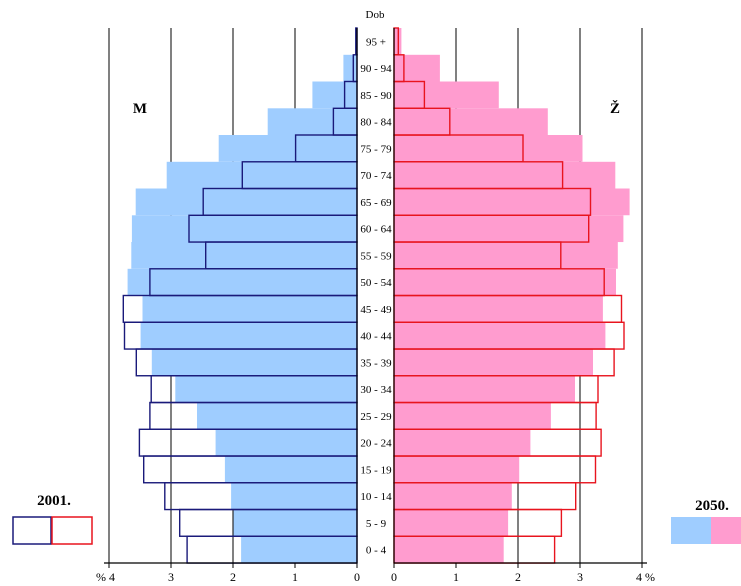 The image size is (741, 586). Describe the element at coordinates (376, 551) in the screenshot. I see `age-label-19: 0 - 4` at that location.